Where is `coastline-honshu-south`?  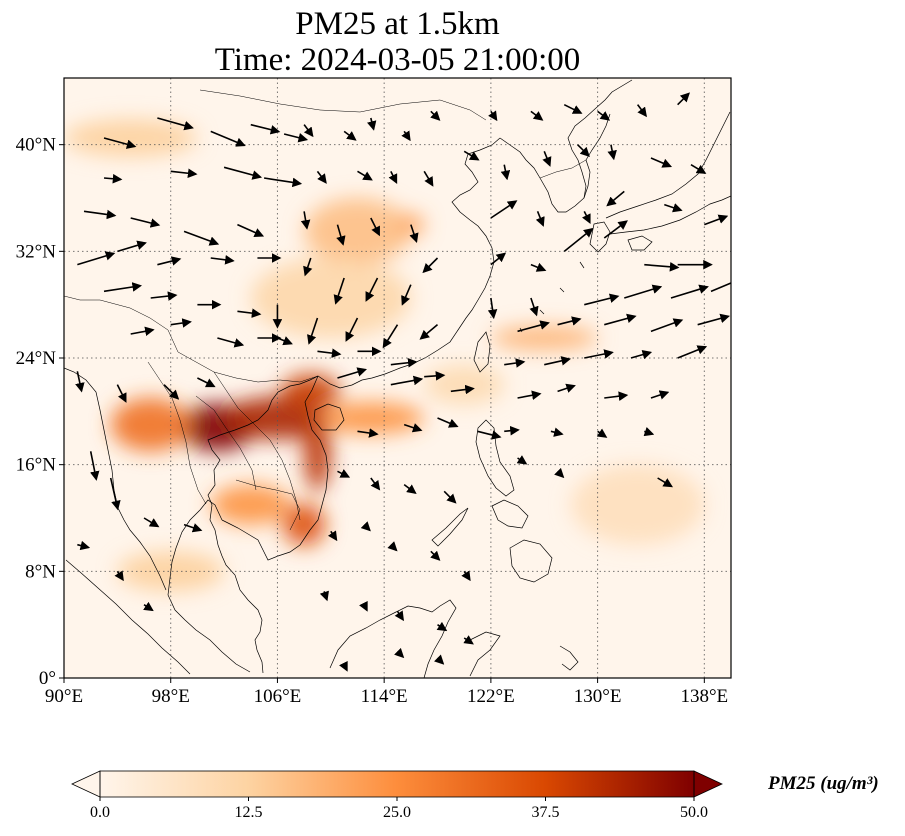
coastline-honshu-south is located at coordinates (670, 215).